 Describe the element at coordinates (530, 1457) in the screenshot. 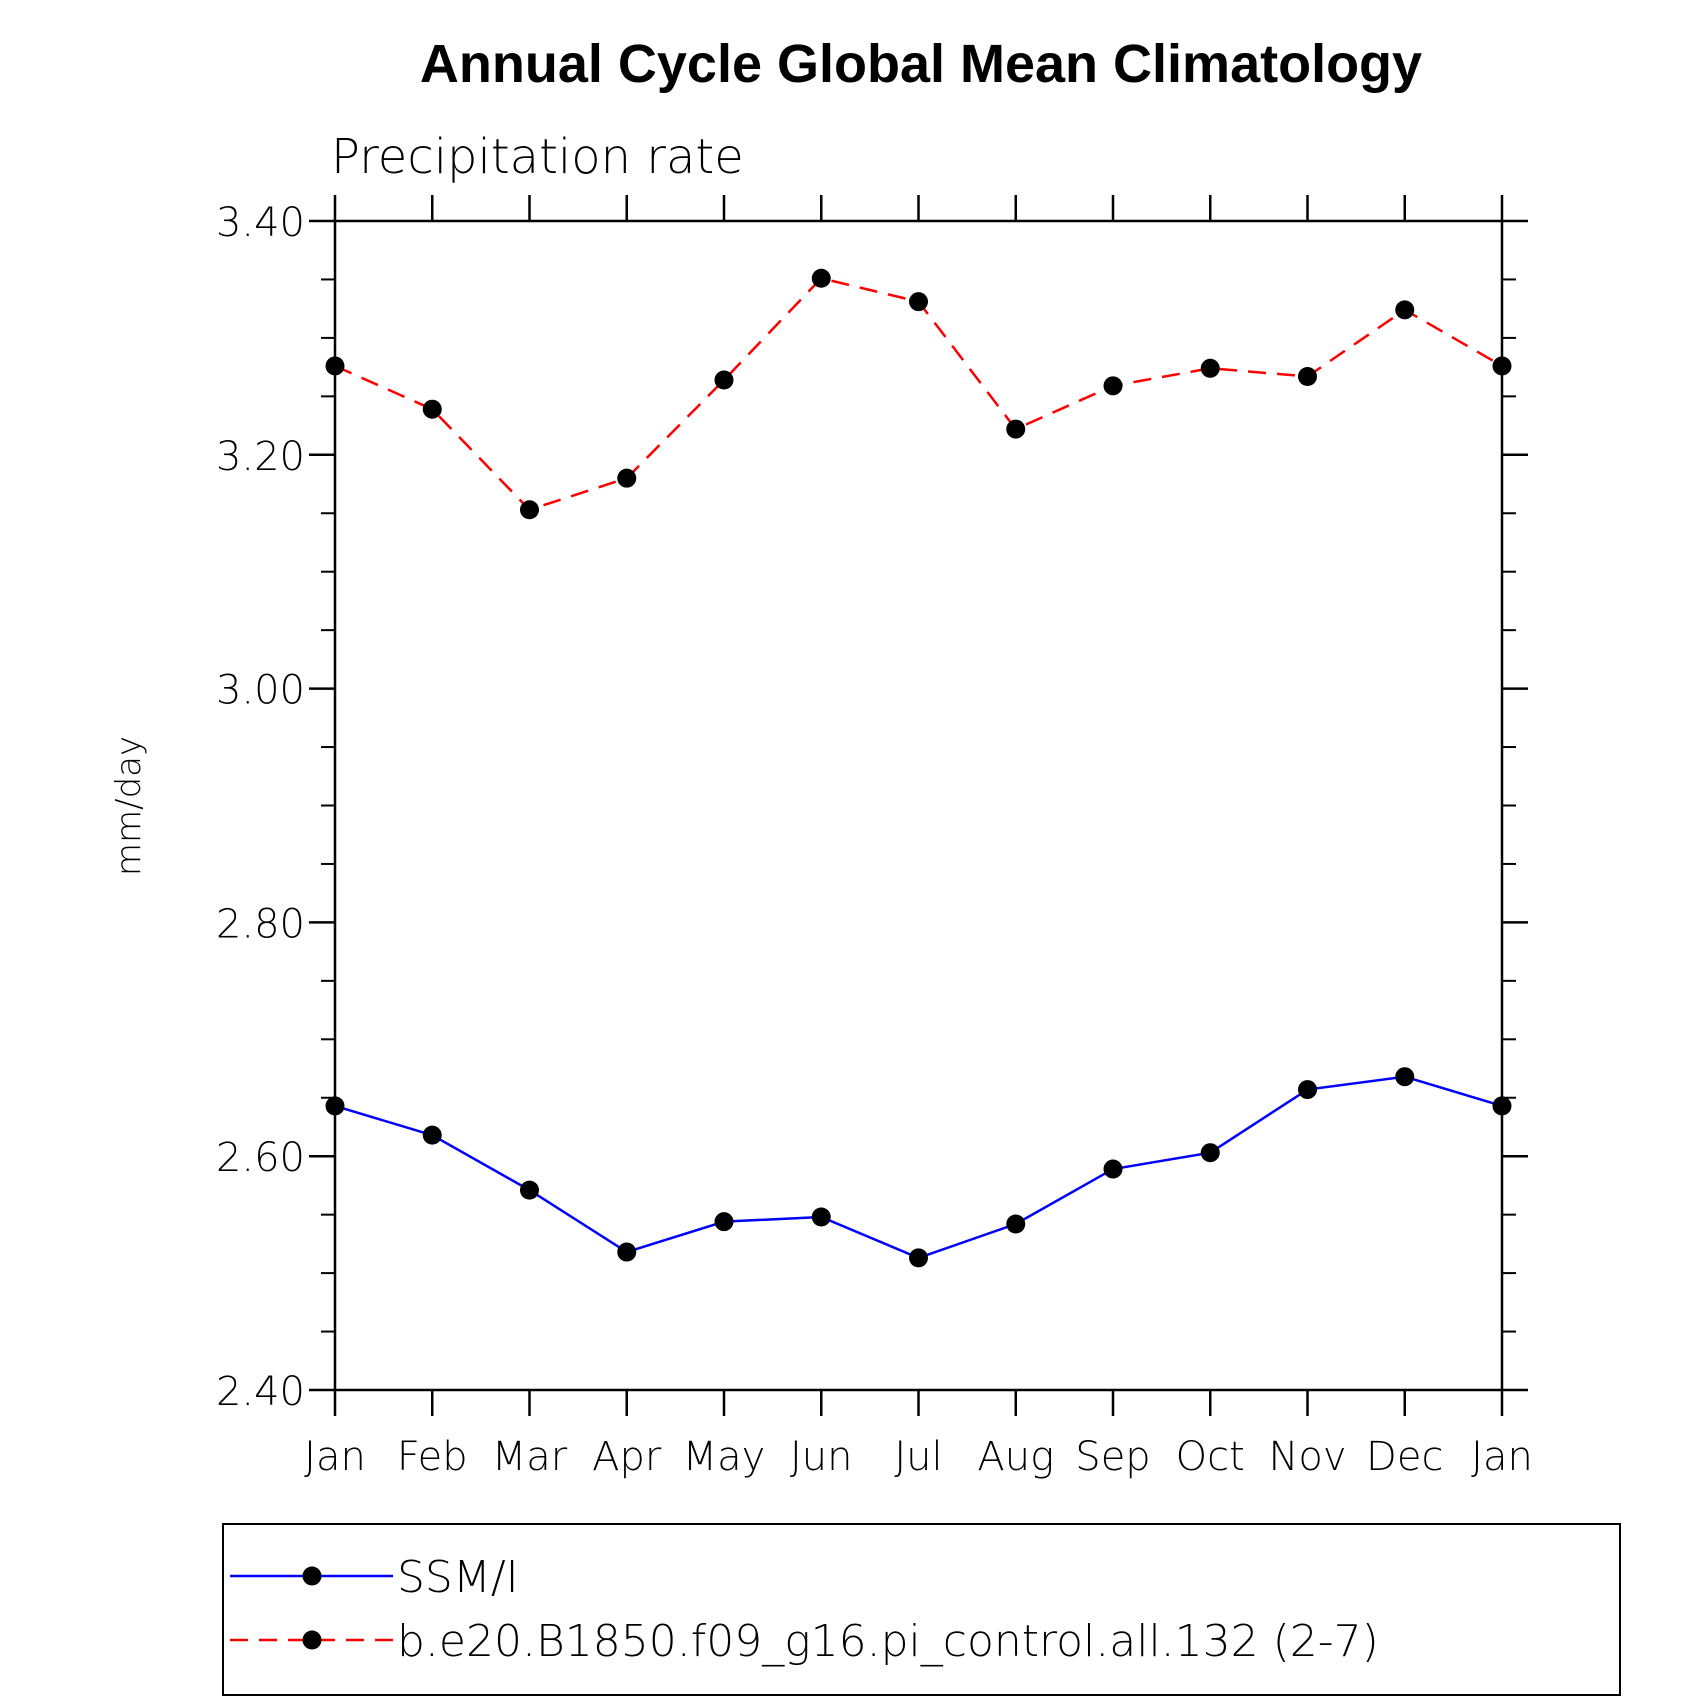

I see `x-tick-label: Mar` at that location.